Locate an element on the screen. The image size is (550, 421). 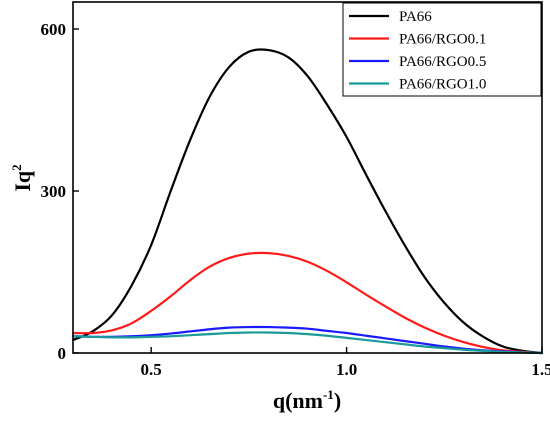
legend-label-4: PA66/RGO1.0 is located at coordinates (442, 85).